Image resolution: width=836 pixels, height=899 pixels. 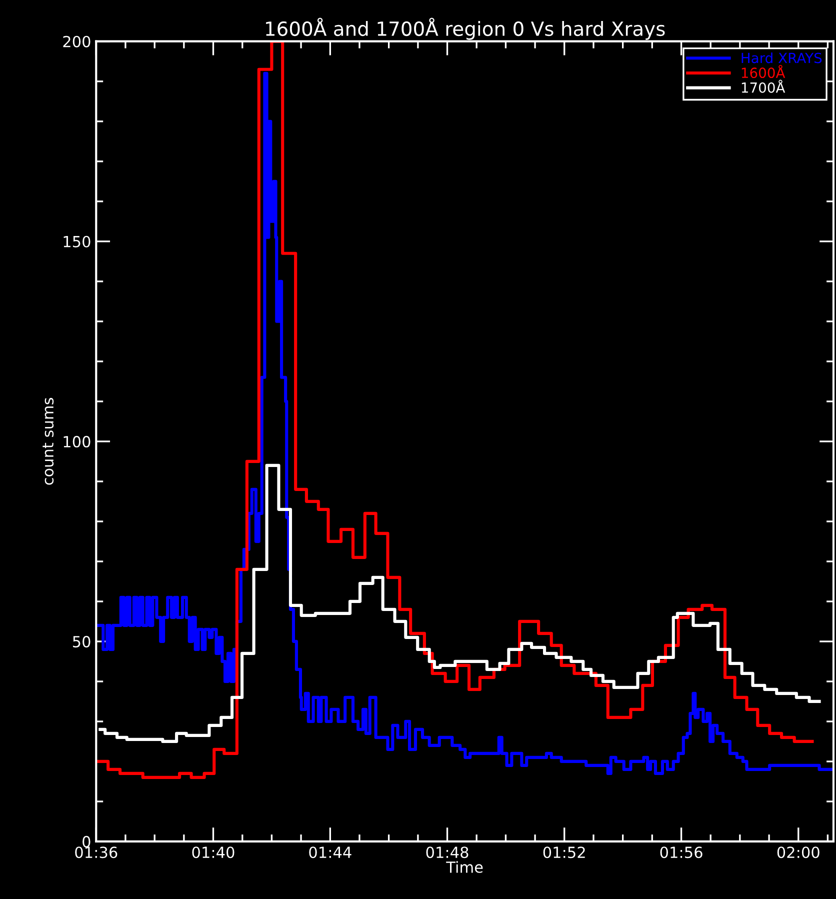 What do you see at coordinates (77, 442) in the screenshot?
I see `y-tick-label: 100` at bounding box center [77, 442].